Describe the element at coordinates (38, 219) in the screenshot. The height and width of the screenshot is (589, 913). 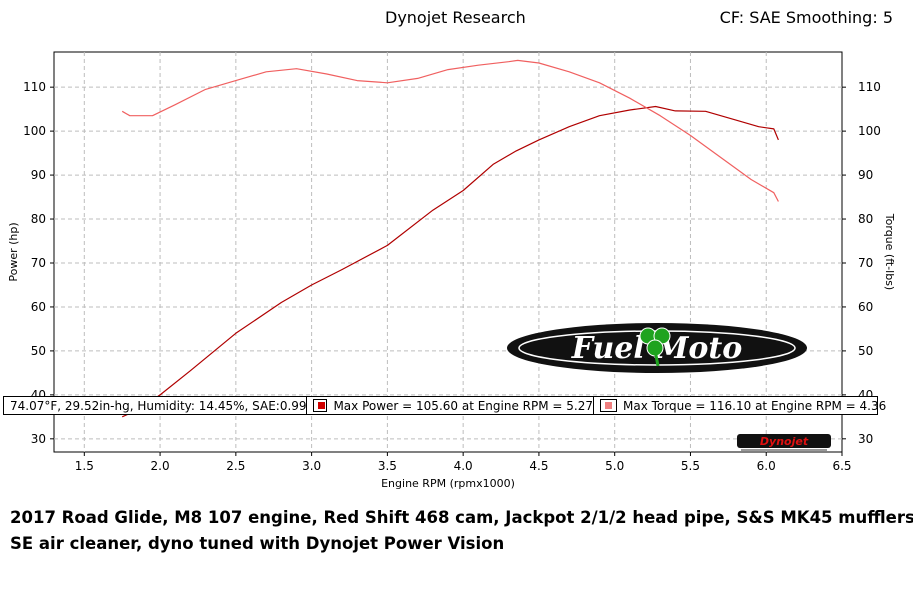
I see `y-tick-label: 80` at that location.